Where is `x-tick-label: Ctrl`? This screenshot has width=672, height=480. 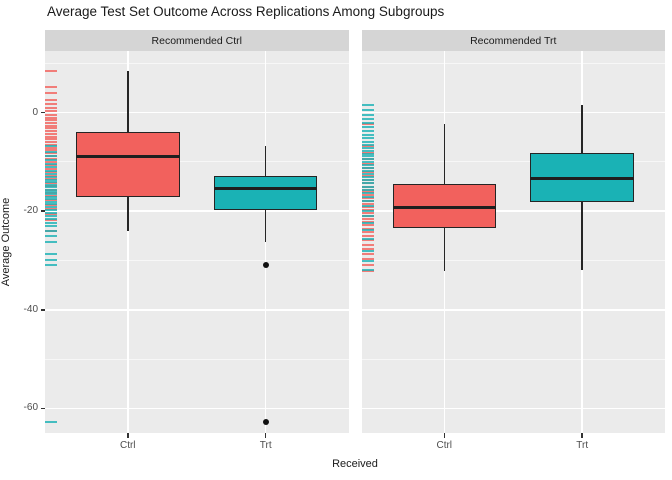 x-tick-label: Ctrl is located at coordinates (444, 445).